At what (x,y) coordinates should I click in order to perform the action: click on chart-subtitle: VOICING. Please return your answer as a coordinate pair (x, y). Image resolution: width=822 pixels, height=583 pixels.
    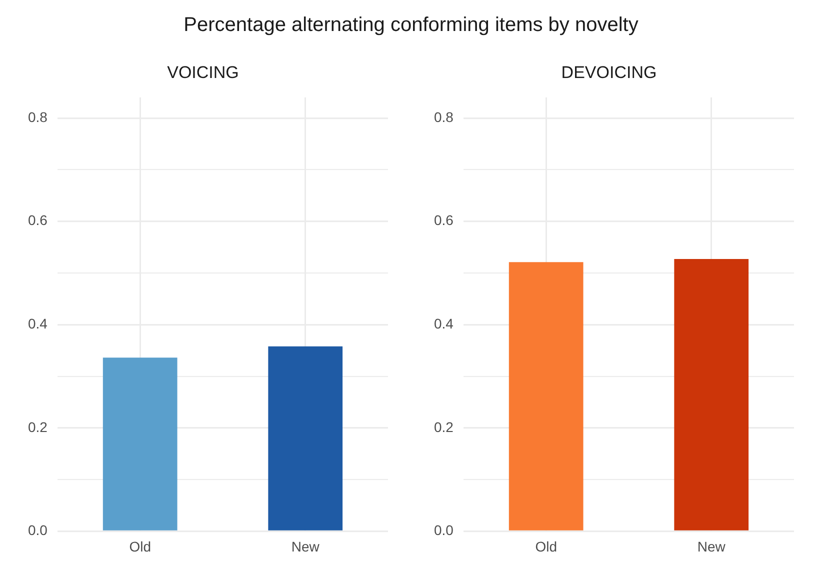
    Looking at the image, I should click on (203, 72).